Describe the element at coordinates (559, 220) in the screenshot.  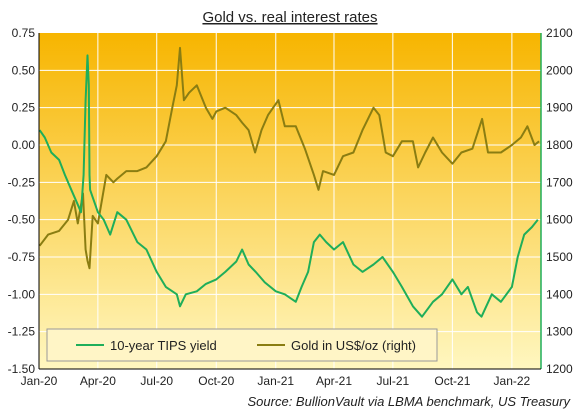
I see `y-right-tick-label: 1600` at that location.